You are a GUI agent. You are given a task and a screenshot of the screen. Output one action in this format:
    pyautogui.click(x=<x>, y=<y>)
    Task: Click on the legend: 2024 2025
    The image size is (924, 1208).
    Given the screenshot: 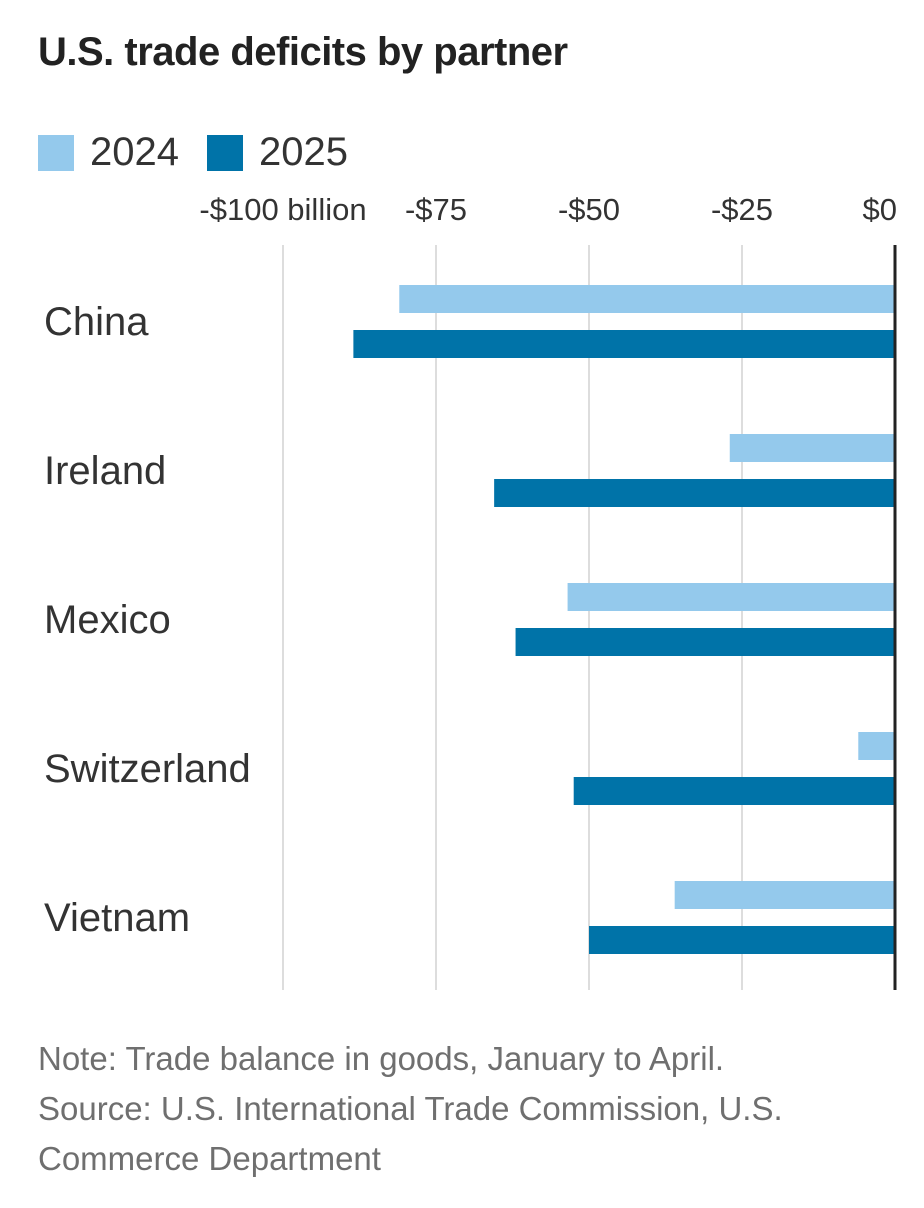 What is the action you would take?
    pyautogui.click(x=207, y=152)
    